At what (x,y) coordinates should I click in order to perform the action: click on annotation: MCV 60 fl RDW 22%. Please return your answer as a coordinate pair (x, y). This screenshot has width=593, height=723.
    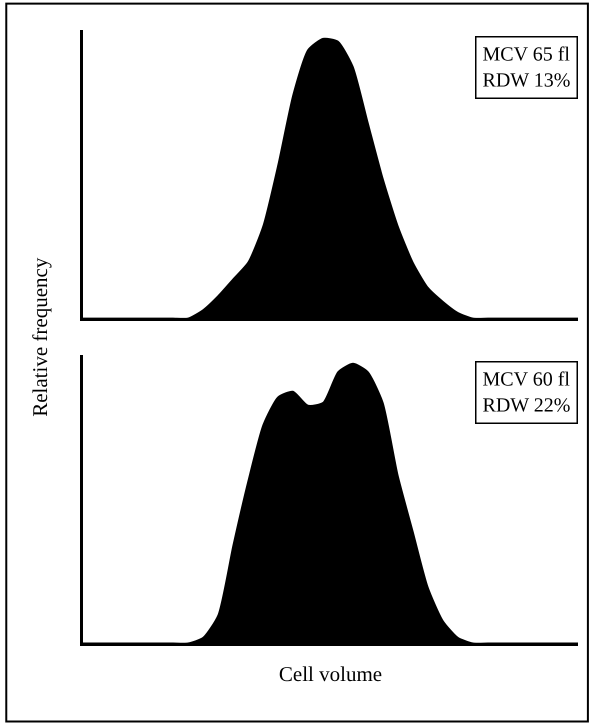
    Looking at the image, I should click on (526, 392).